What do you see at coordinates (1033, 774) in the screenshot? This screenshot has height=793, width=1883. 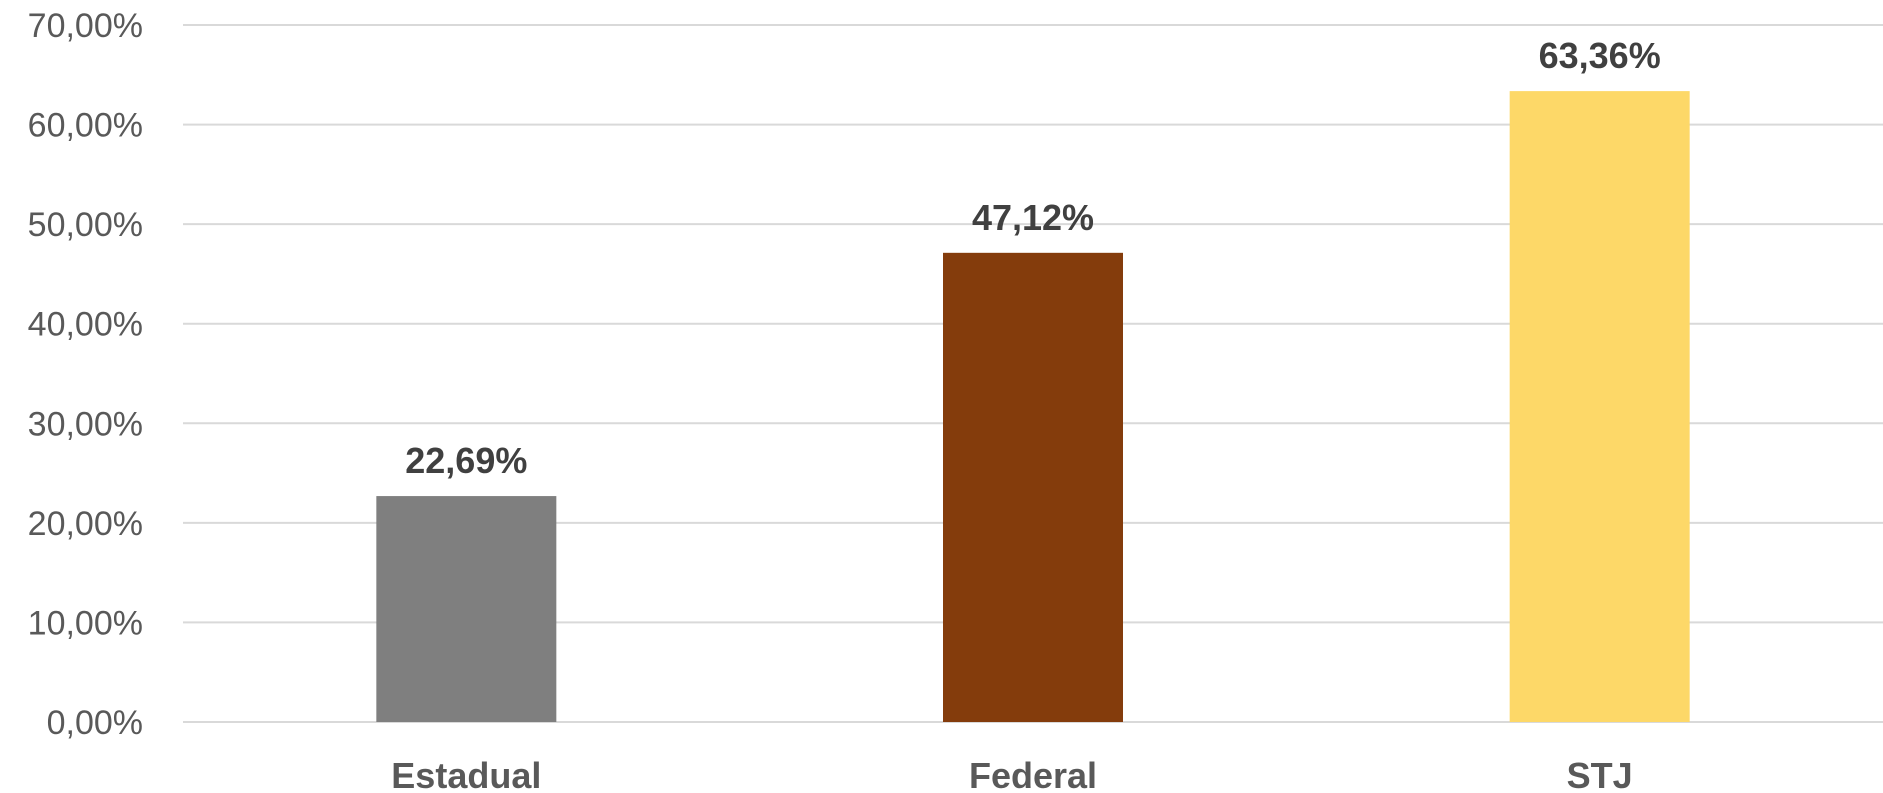 I see `category-label: Federal` at bounding box center [1033, 774].